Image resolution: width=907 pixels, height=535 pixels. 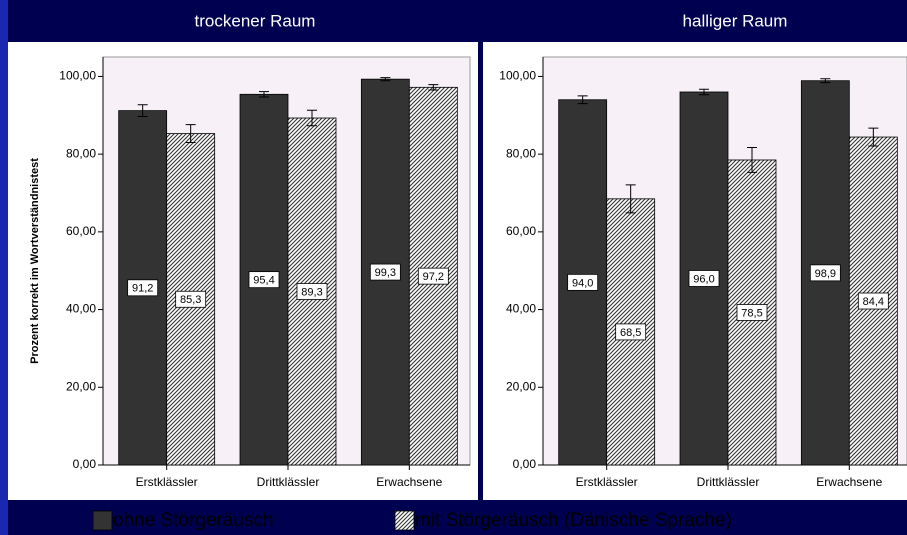 I want to click on value-label: 95,4, so click(x=263, y=281).